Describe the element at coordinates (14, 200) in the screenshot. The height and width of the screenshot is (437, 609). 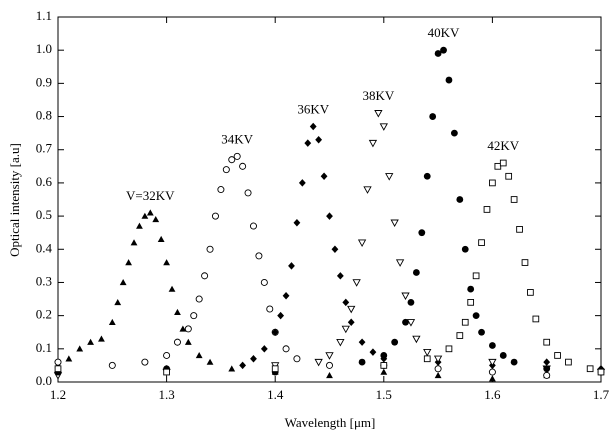
I see `y-axis-title: Optical intensity [a.u]` at that location.